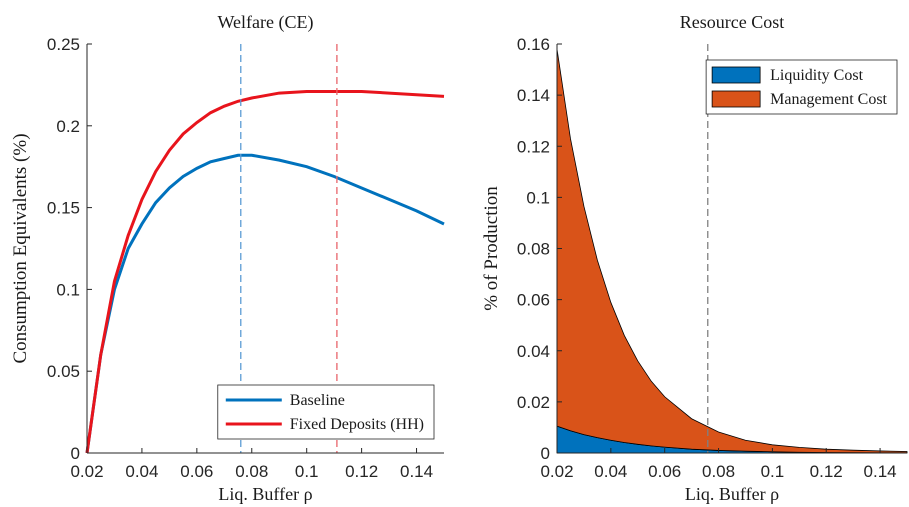  Describe the element at coordinates (533, 44) in the screenshot. I see `y-tick-label: 0.16` at that location.